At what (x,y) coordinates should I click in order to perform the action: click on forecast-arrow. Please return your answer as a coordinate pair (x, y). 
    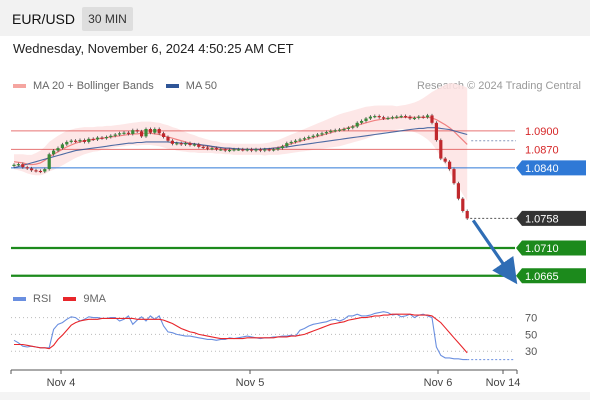
    Looking at the image, I should click on (494, 252).